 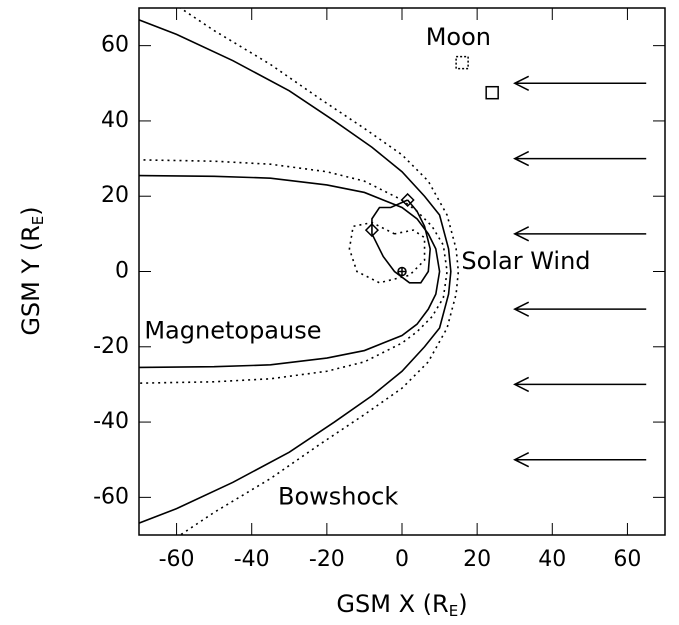 What do you see at coordinates (477, 559) in the screenshot?
I see `x-tick-label: 20` at bounding box center [477, 559].